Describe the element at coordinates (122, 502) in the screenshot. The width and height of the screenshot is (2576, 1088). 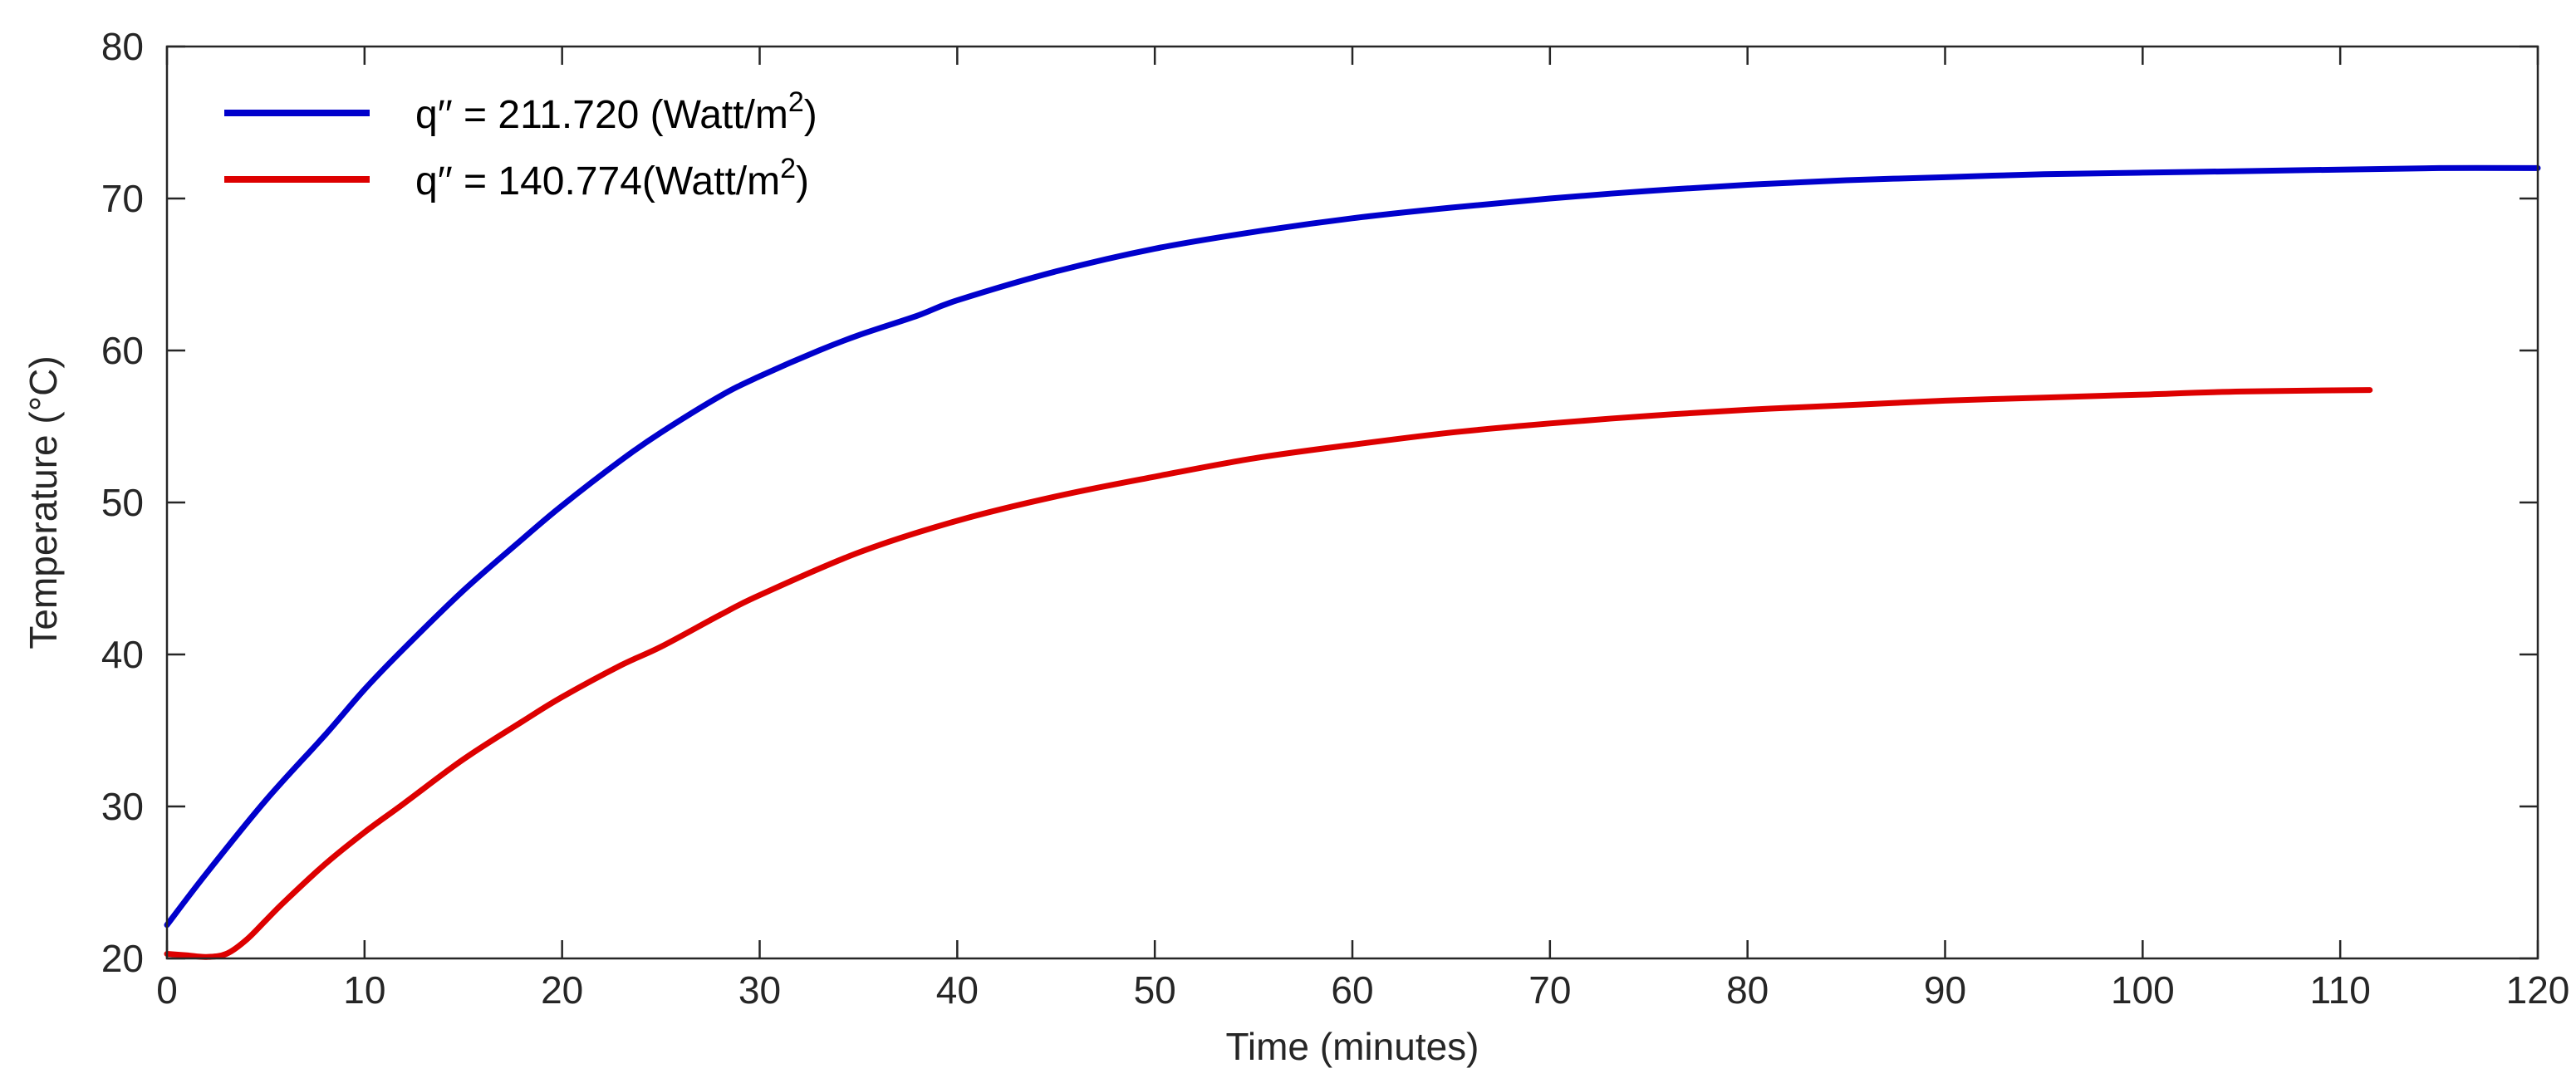
I see `y-tick-label: 50` at that location.